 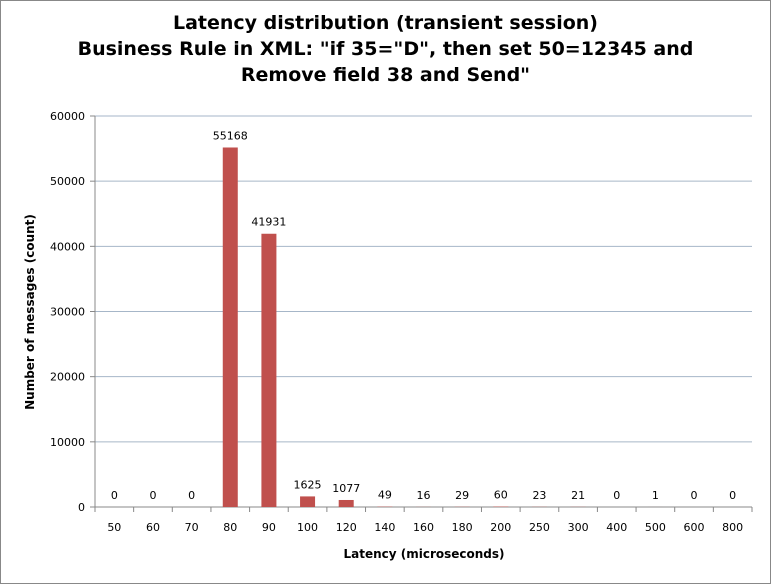 I want to click on x-tick-label: 140, so click(x=384, y=527).